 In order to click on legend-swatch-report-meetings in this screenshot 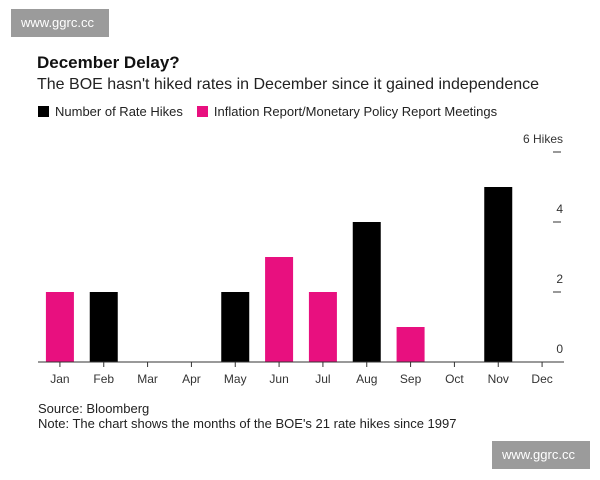, I will do `click(202, 111)`.